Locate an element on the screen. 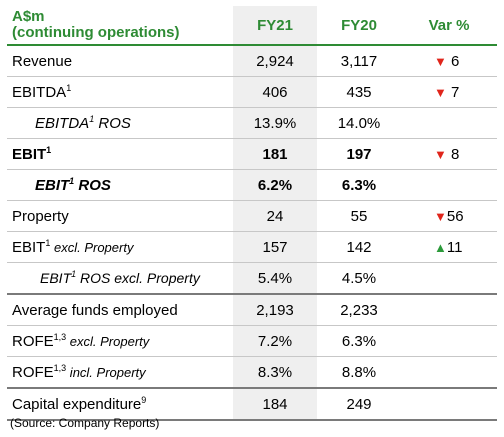  cell-fy20: 55 is located at coordinates (359, 216).